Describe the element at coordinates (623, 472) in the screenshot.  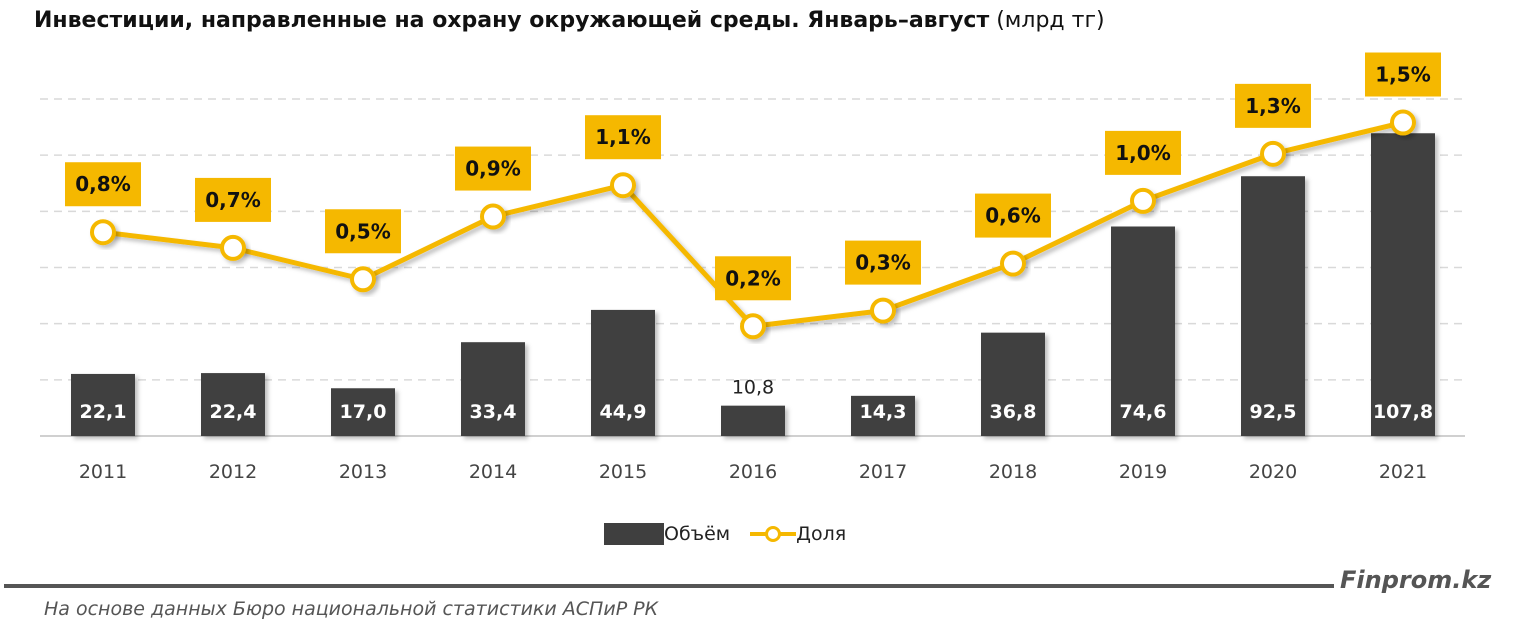
I see `x-tick-label: 2015` at that location.